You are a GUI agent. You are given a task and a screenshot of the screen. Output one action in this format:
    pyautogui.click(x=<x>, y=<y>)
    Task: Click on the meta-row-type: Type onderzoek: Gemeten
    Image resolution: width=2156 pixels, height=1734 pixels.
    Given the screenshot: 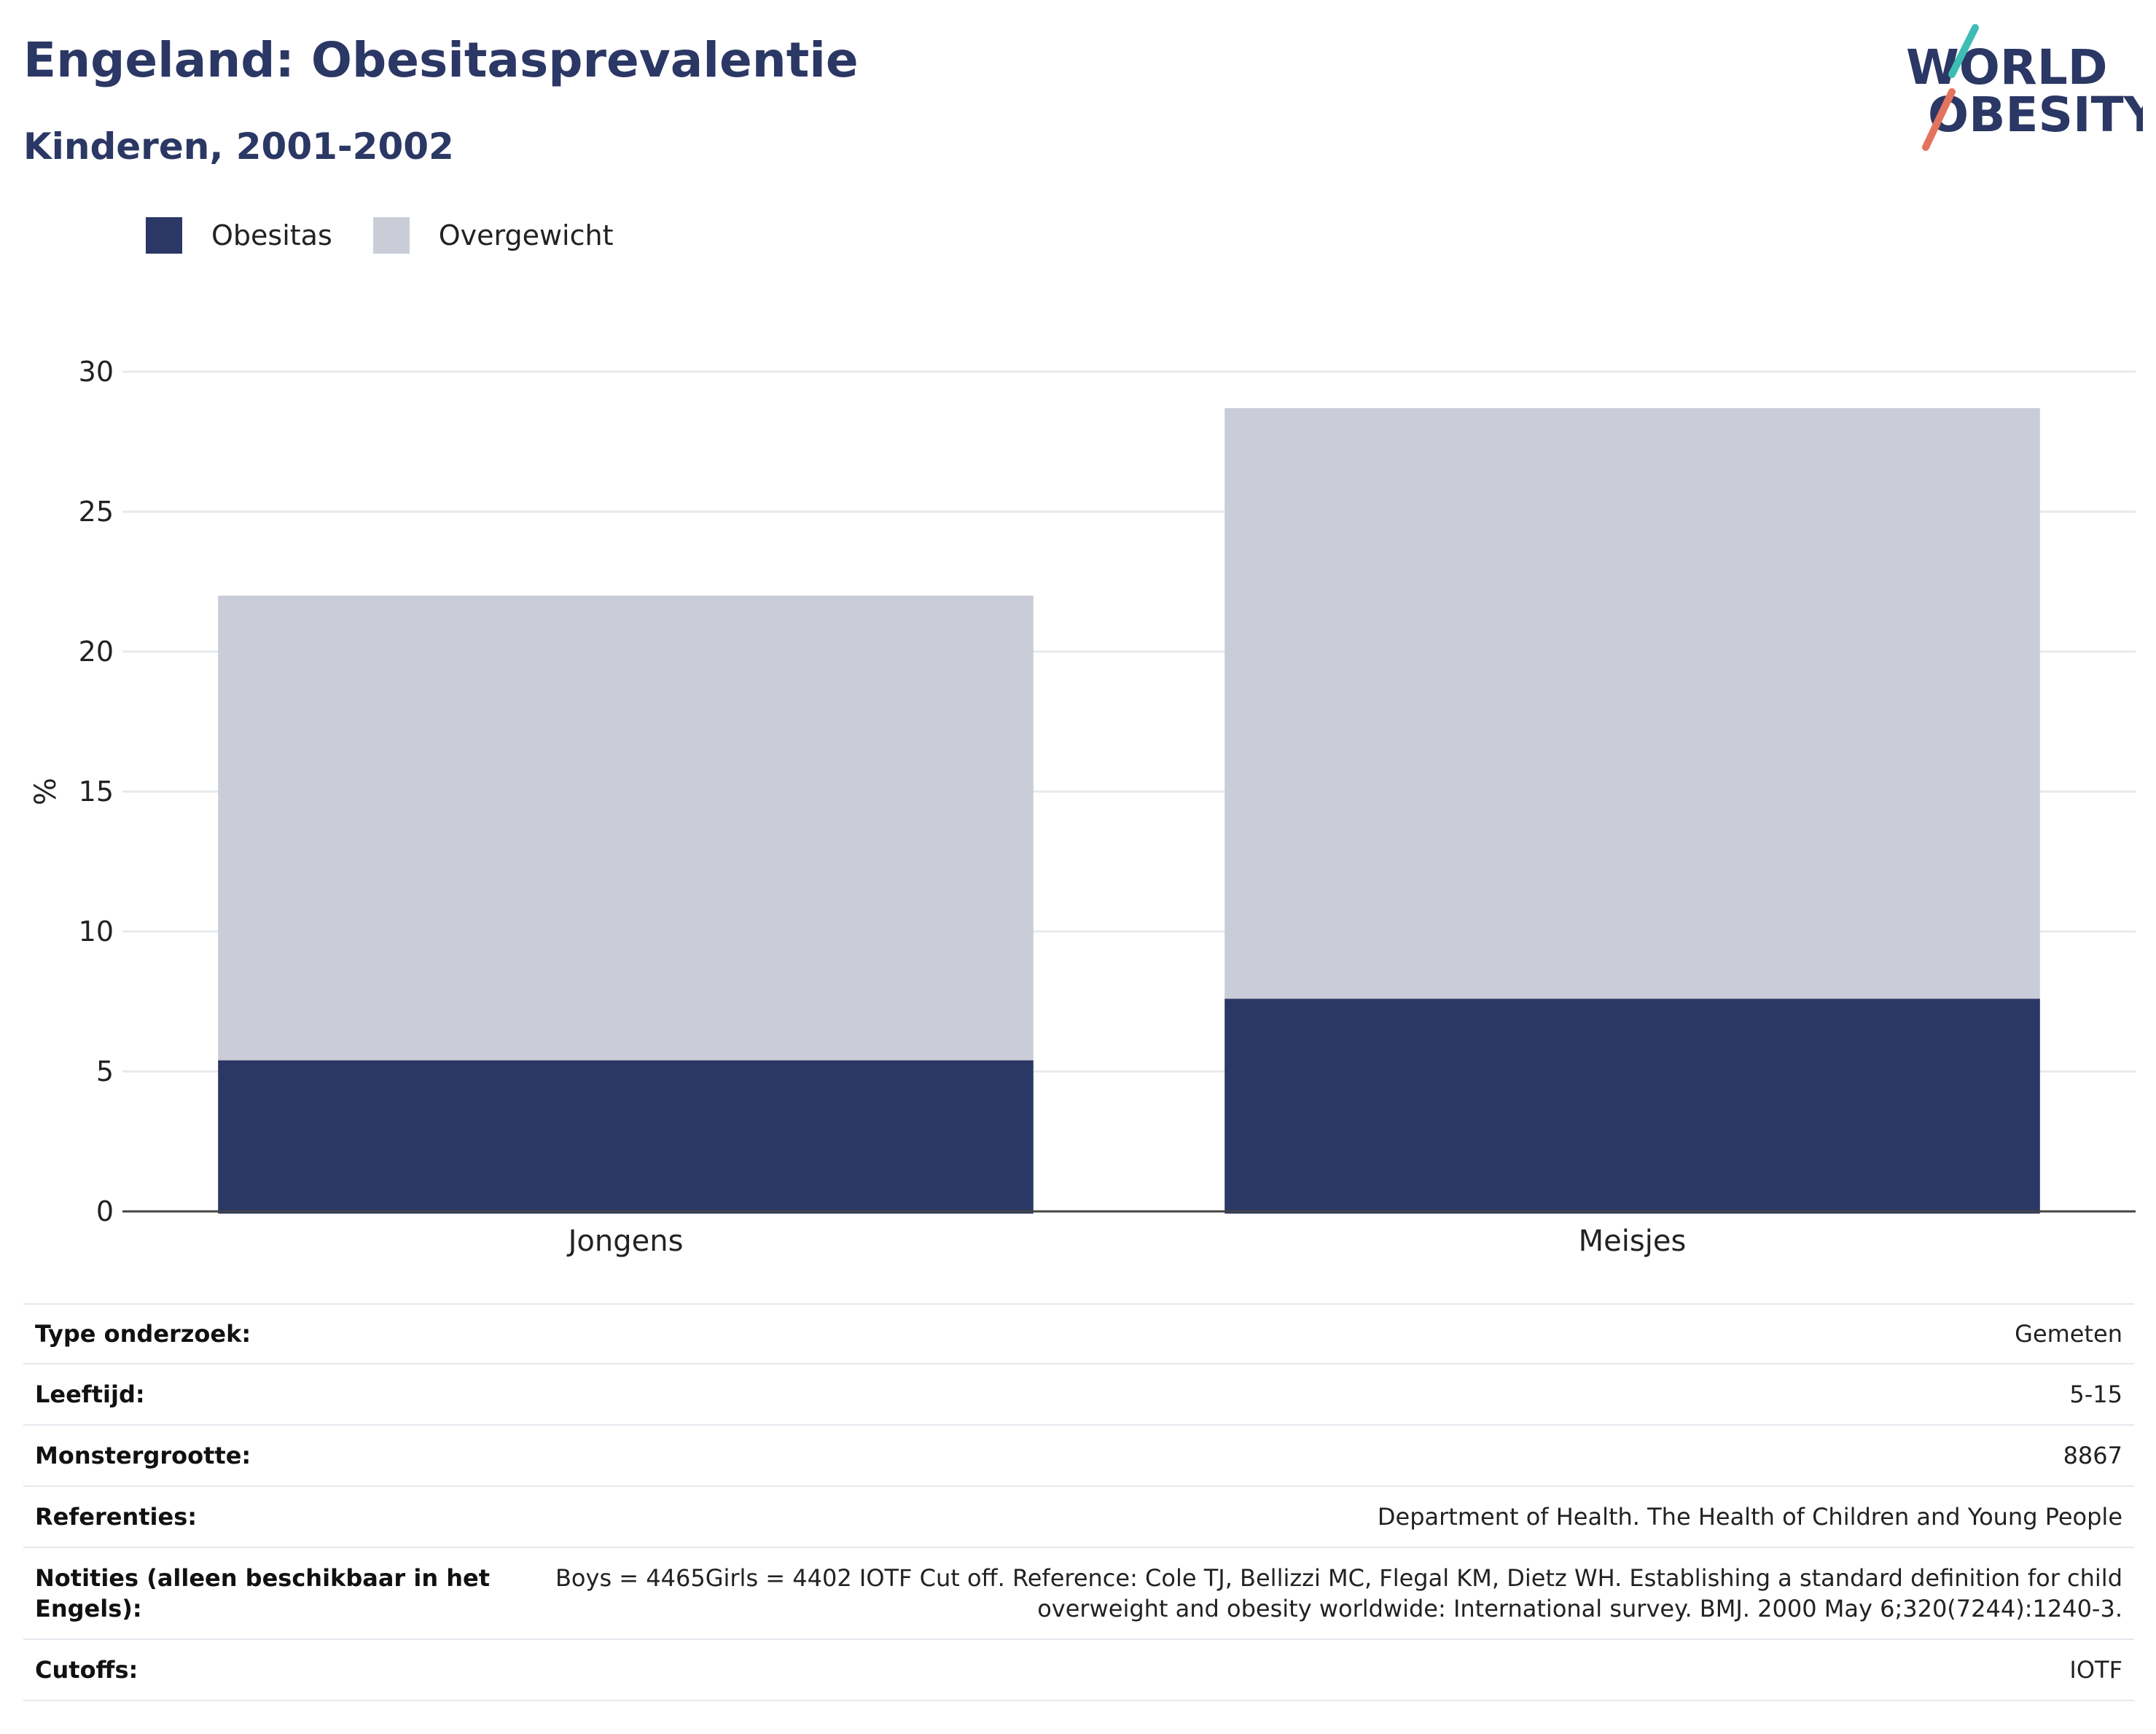 What is the action you would take?
    pyautogui.click(x=1079, y=1333)
    